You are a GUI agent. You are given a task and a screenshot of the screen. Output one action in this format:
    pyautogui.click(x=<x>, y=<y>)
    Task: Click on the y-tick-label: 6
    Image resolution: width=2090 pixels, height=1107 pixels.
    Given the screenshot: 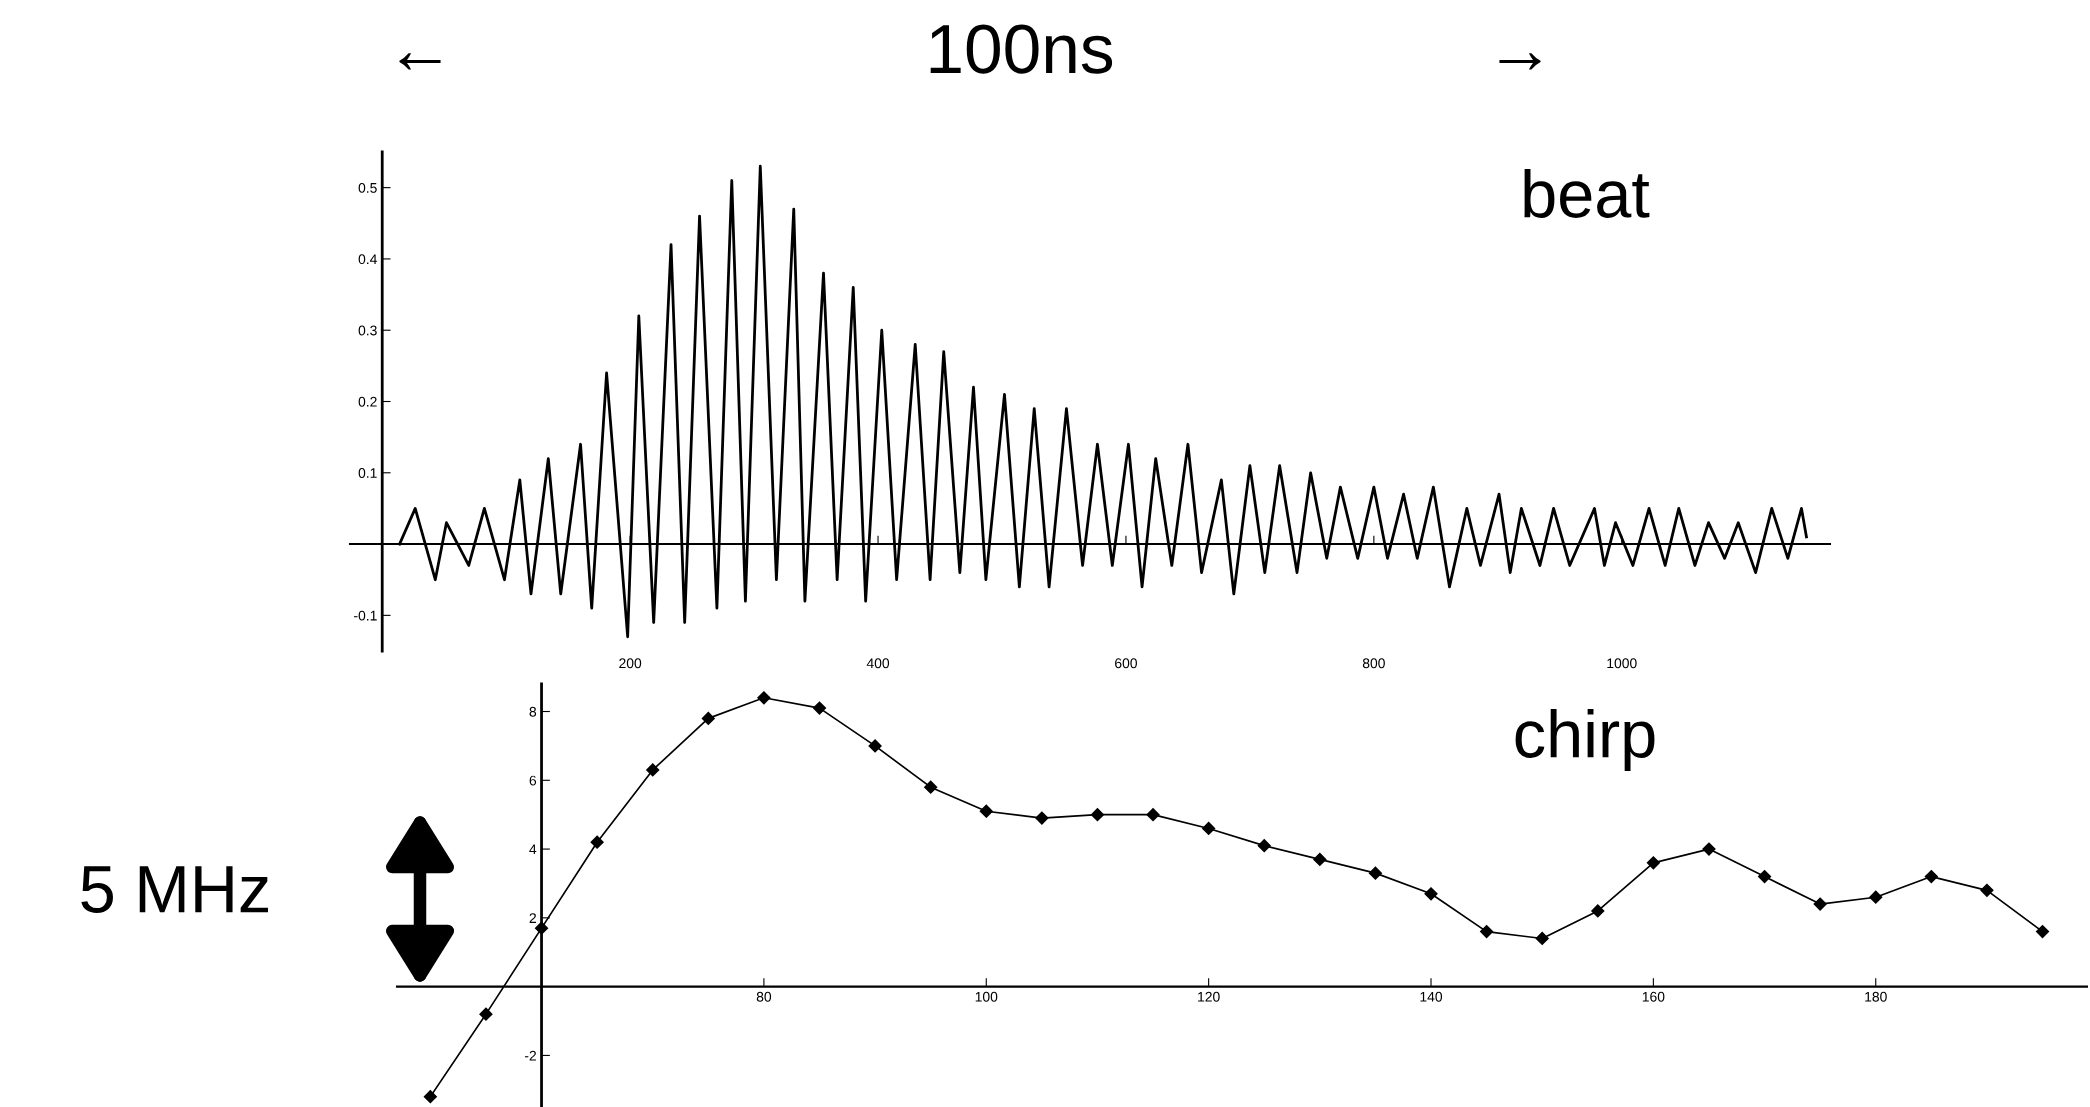 What is the action you would take?
    pyautogui.click(x=533, y=780)
    